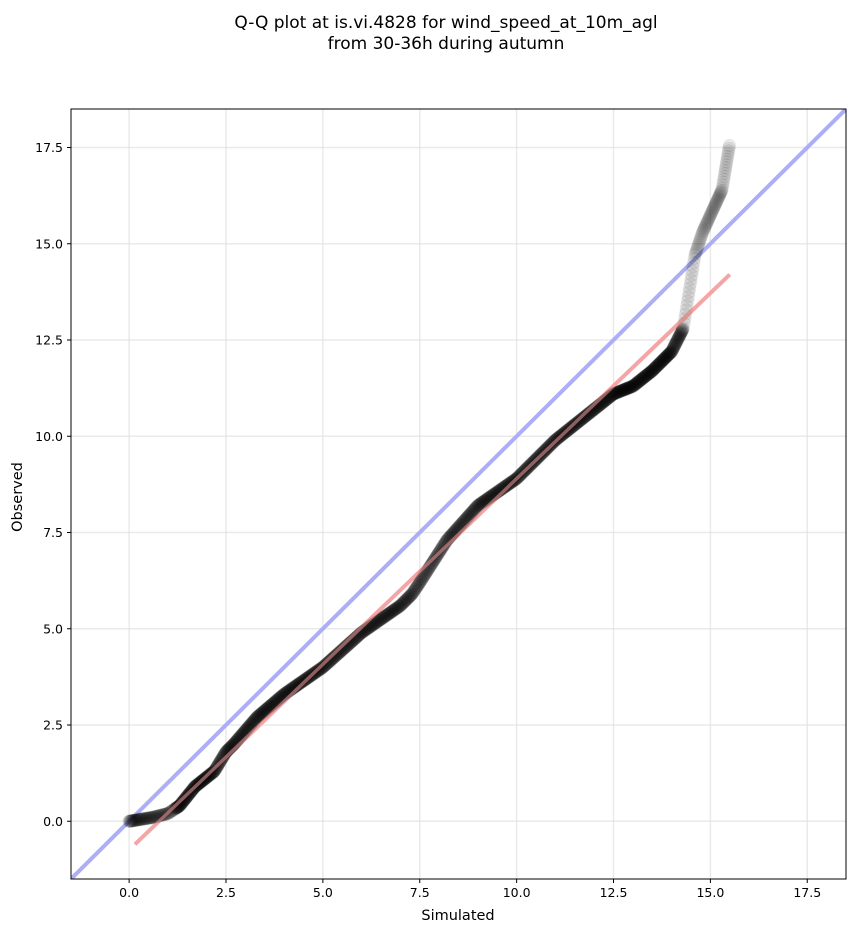 Image resolution: width=856 pixels, height=934 pixels. I want to click on y-tick-label: 12.5, so click(49, 340).